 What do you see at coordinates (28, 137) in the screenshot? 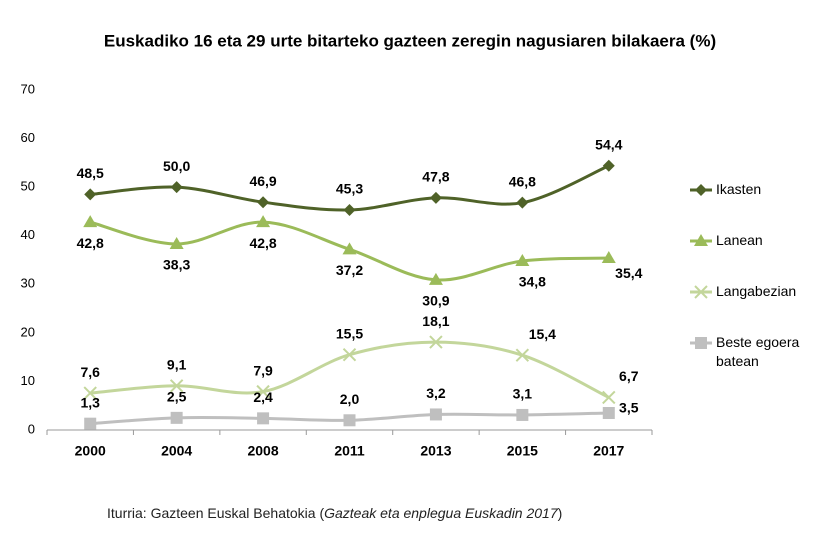
I see `y-tick-label: 60` at bounding box center [28, 137].